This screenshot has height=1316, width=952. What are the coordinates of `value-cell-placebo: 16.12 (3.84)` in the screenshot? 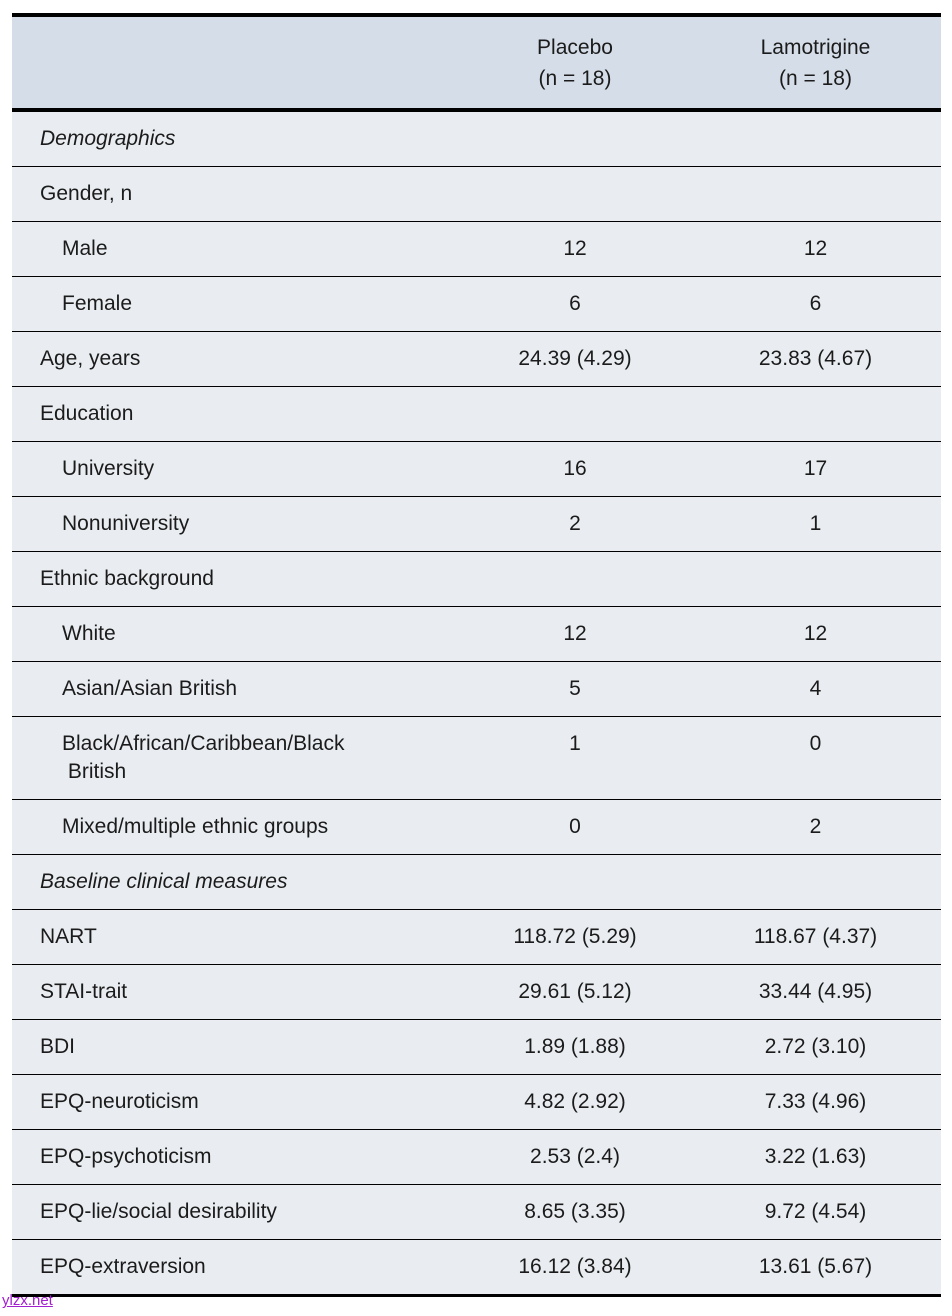 It's located at (575, 1267).